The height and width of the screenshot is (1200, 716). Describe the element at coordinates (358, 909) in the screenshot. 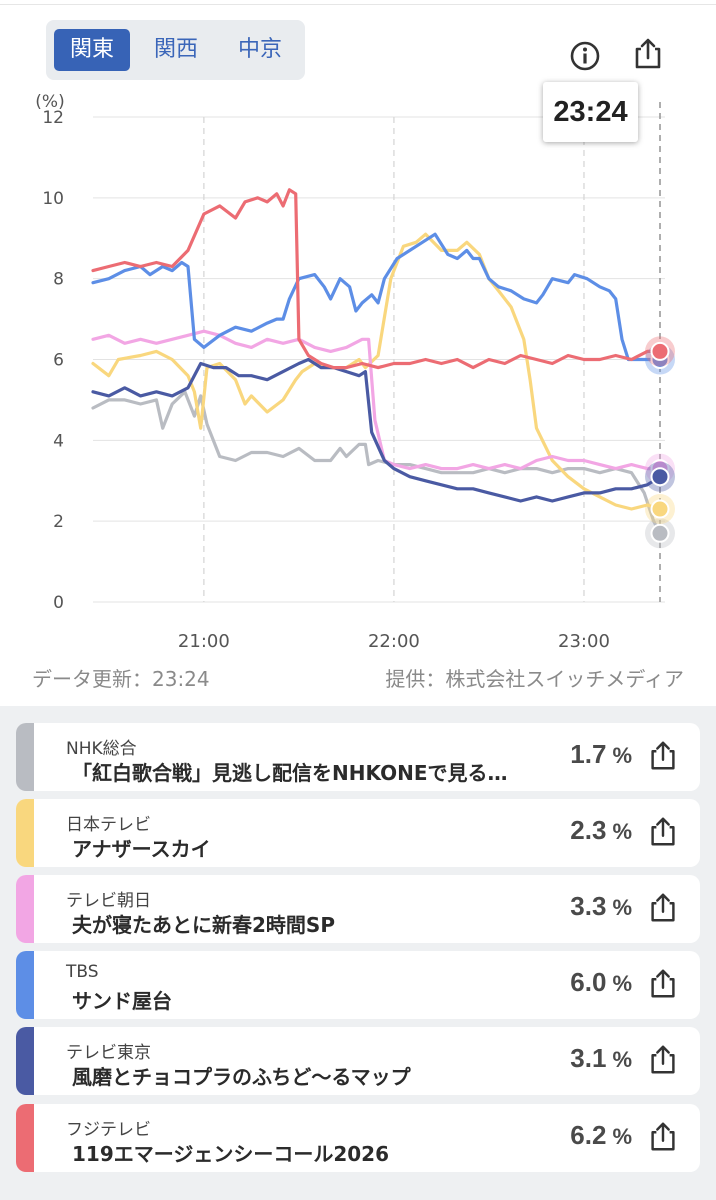

I see `program-card: テレビ朝日 夫が寝たあとに新春2時間SP 3.3%` at that location.